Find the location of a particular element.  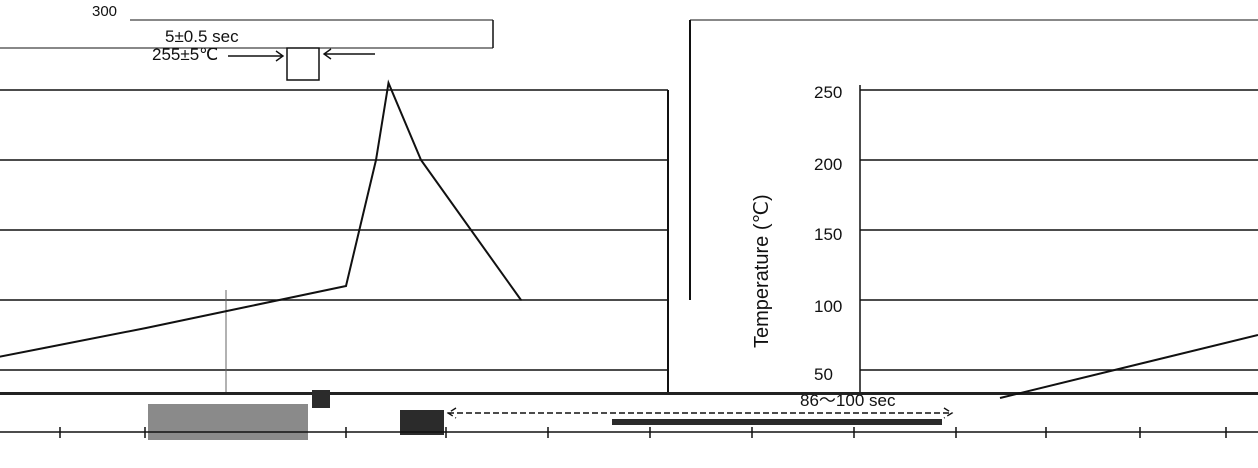

peak-temp-annotation: 255±5℃ is located at coordinates (185, 54).